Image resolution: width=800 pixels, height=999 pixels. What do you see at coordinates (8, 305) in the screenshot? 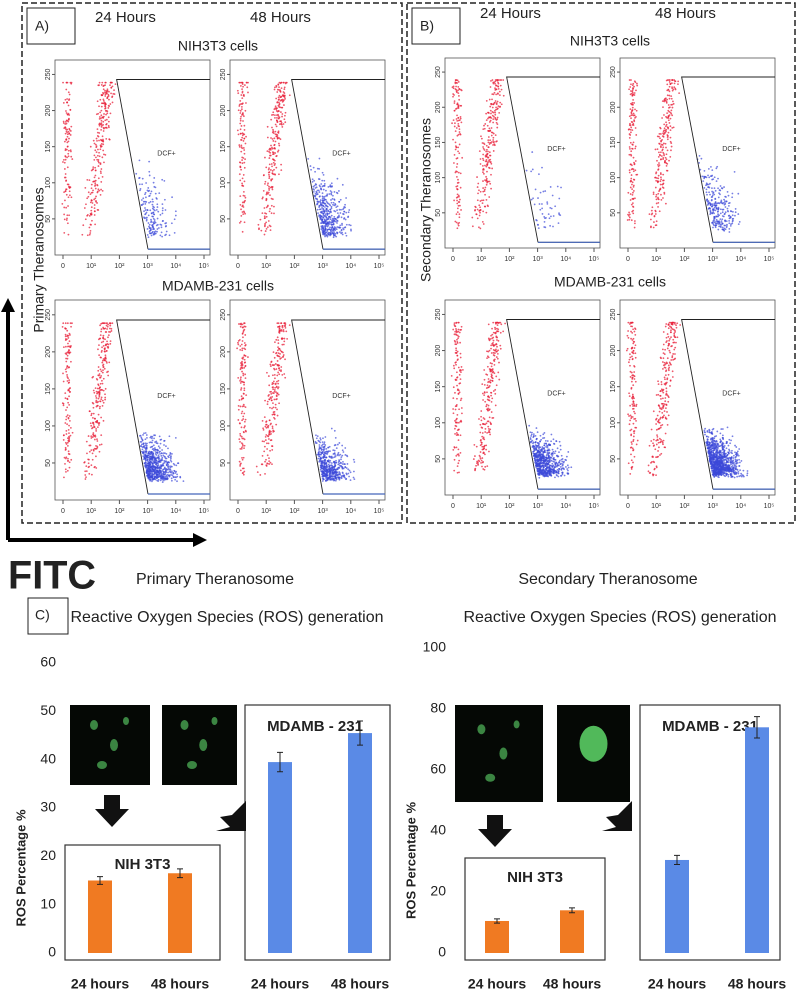
I see `axis-arrowhead` at bounding box center [8, 305].